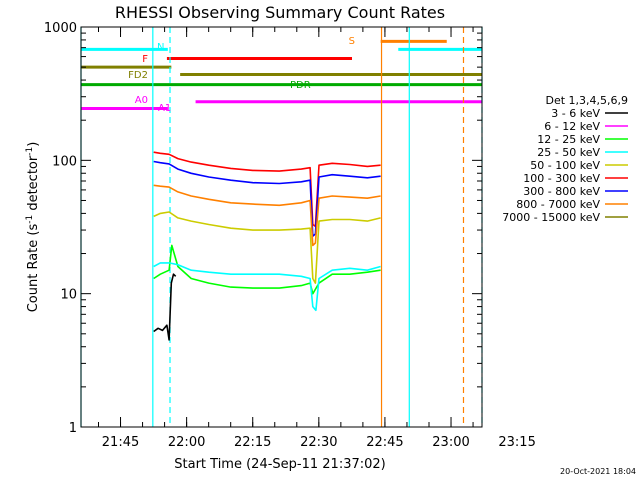 The image size is (640, 480). I want to click on x-tick-label: 23:00, so click(450, 442).